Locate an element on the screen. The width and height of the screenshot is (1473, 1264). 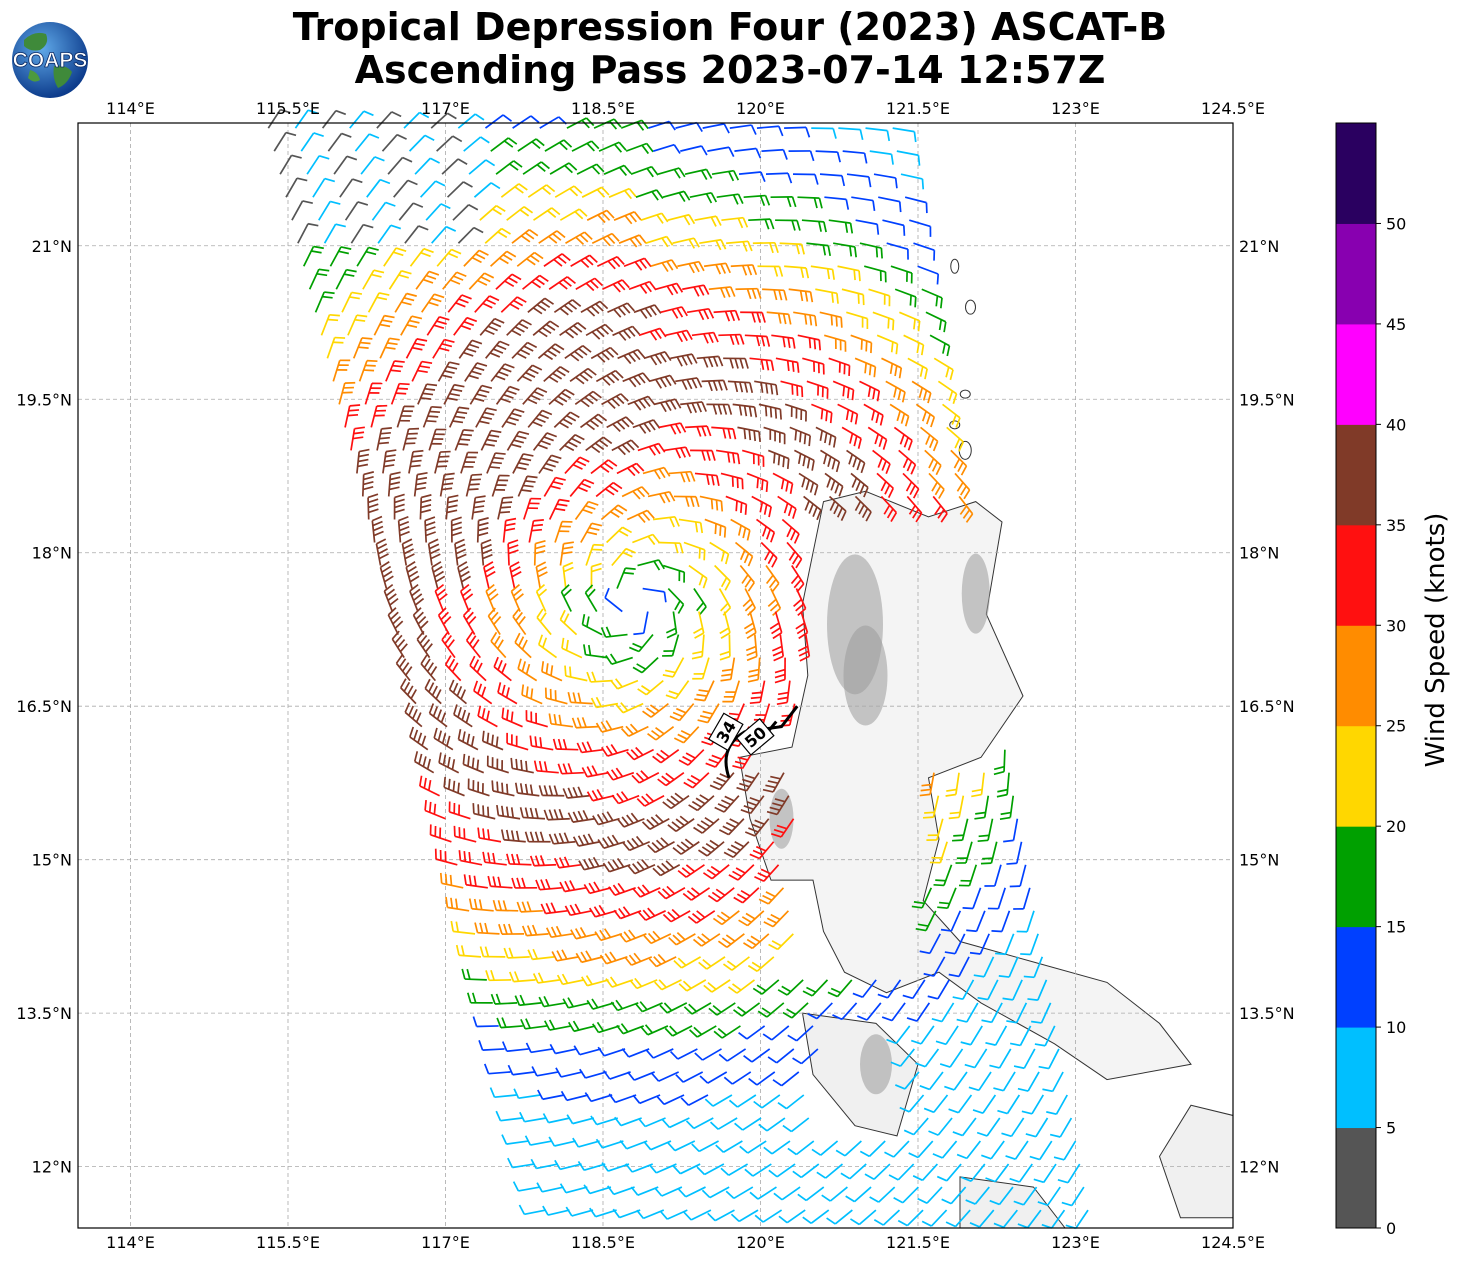
lon-tick-top: 118.5°E is located at coordinates (603, 108).